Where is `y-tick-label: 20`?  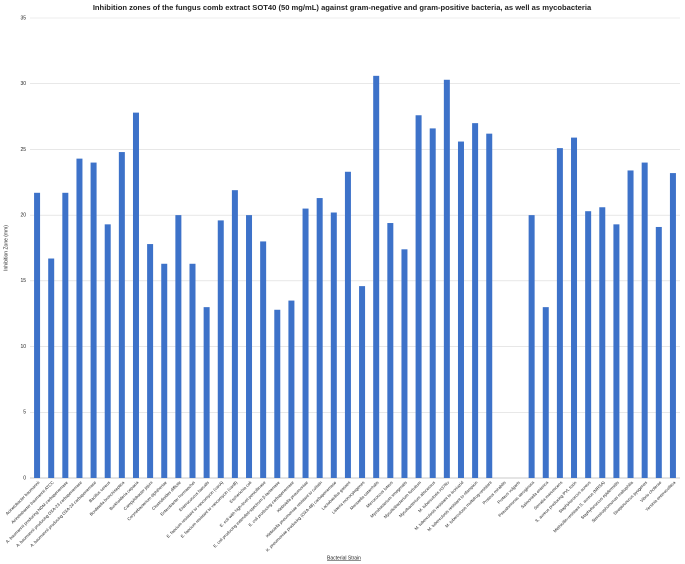
y-tick-label: 20 is located at coordinates (23, 215).